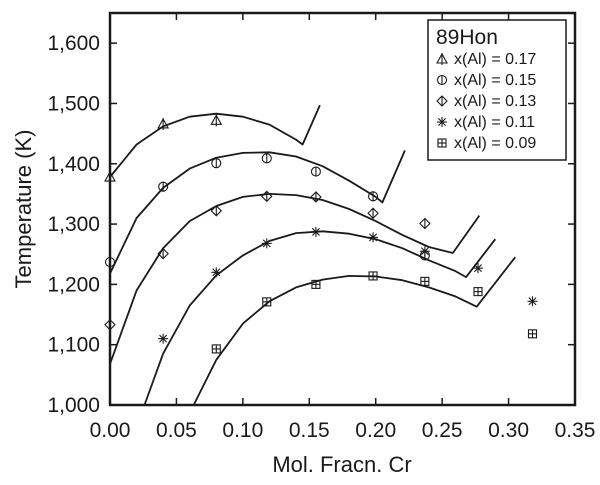 The image size is (600, 485). What do you see at coordinates (242, 430) in the screenshot?
I see `x-tick-label: 0.10` at bounding box center [242, 430].